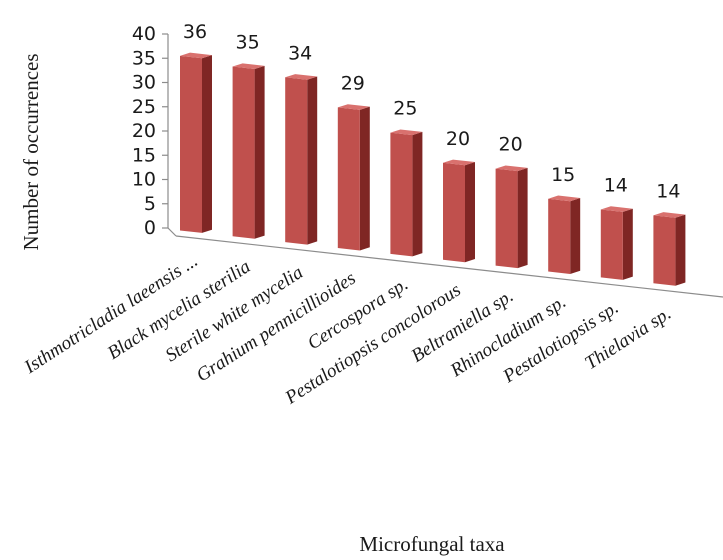 The width and height of the screenshot is (723, 560). I want to click on data-label: 34, so click(300, 53).